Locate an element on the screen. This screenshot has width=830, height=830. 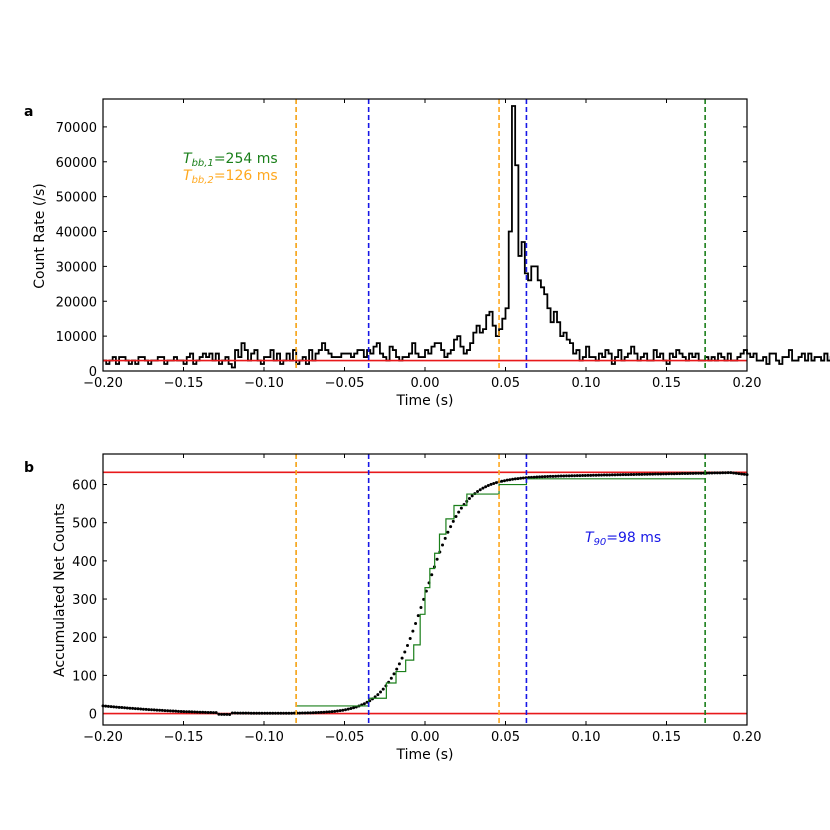
panel-a-ytick-label: 20000 is located at coordinates (76, 302).